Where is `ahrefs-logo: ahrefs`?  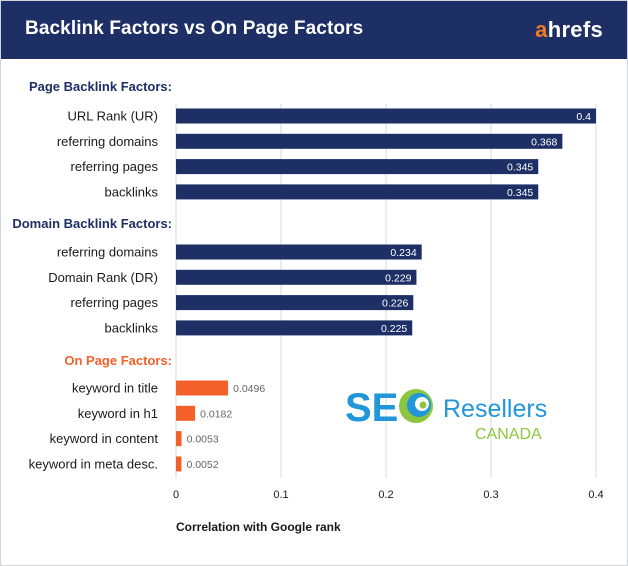 ahrefs-logo: ahrefs is located at coordinates (569, 30).